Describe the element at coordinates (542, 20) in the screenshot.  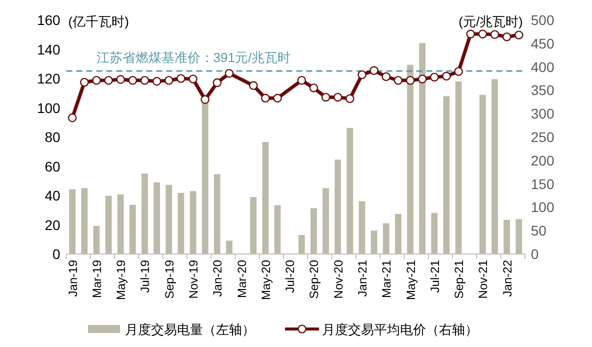
I see `y2-tick-label: 500` at that location.